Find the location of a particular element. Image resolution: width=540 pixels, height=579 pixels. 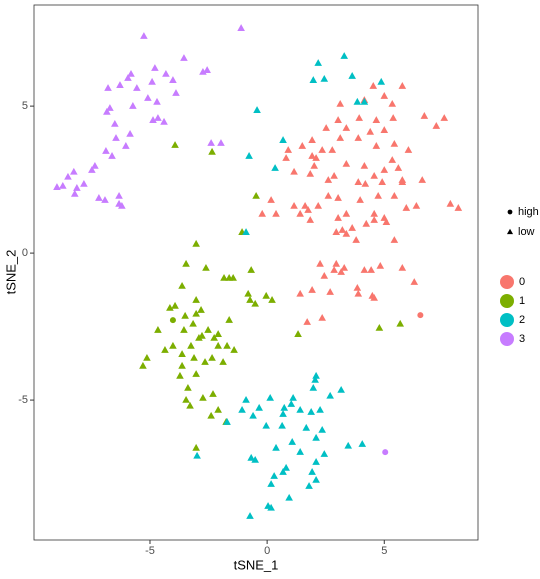

y-tick-label: 5 is located at coordinates (25, 106).